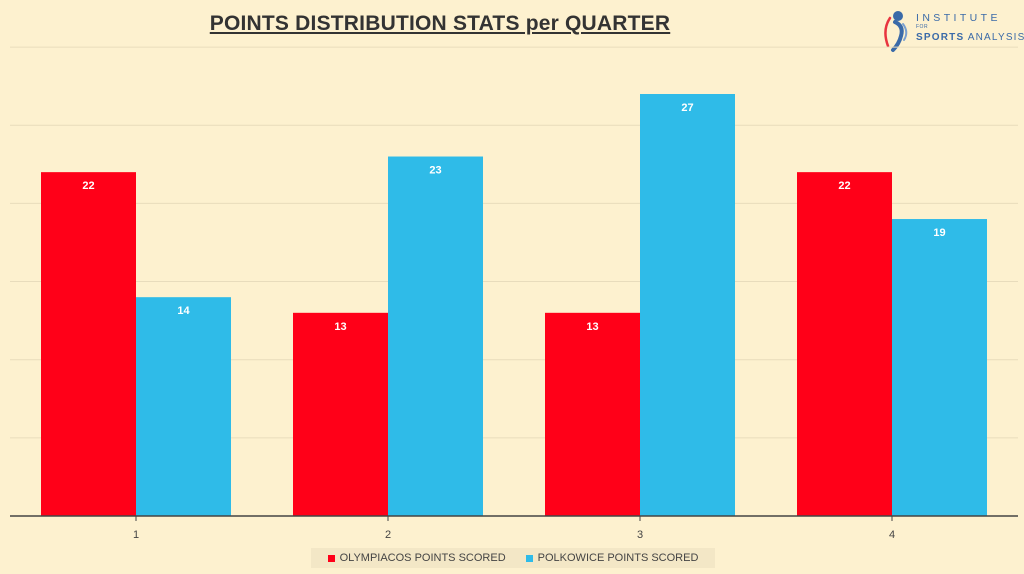 This screenshot has width=1024, height=574. Describe the element at coordinates (514, 528) in the screenshot. I see `x-axis: 1 2 3 4` at that location.